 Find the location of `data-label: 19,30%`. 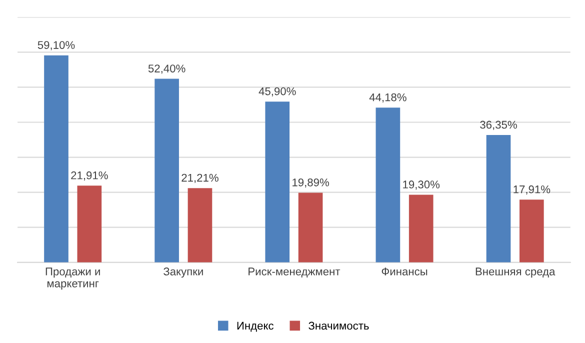

data-label: 19,30% is located at coordinates (421, 185).